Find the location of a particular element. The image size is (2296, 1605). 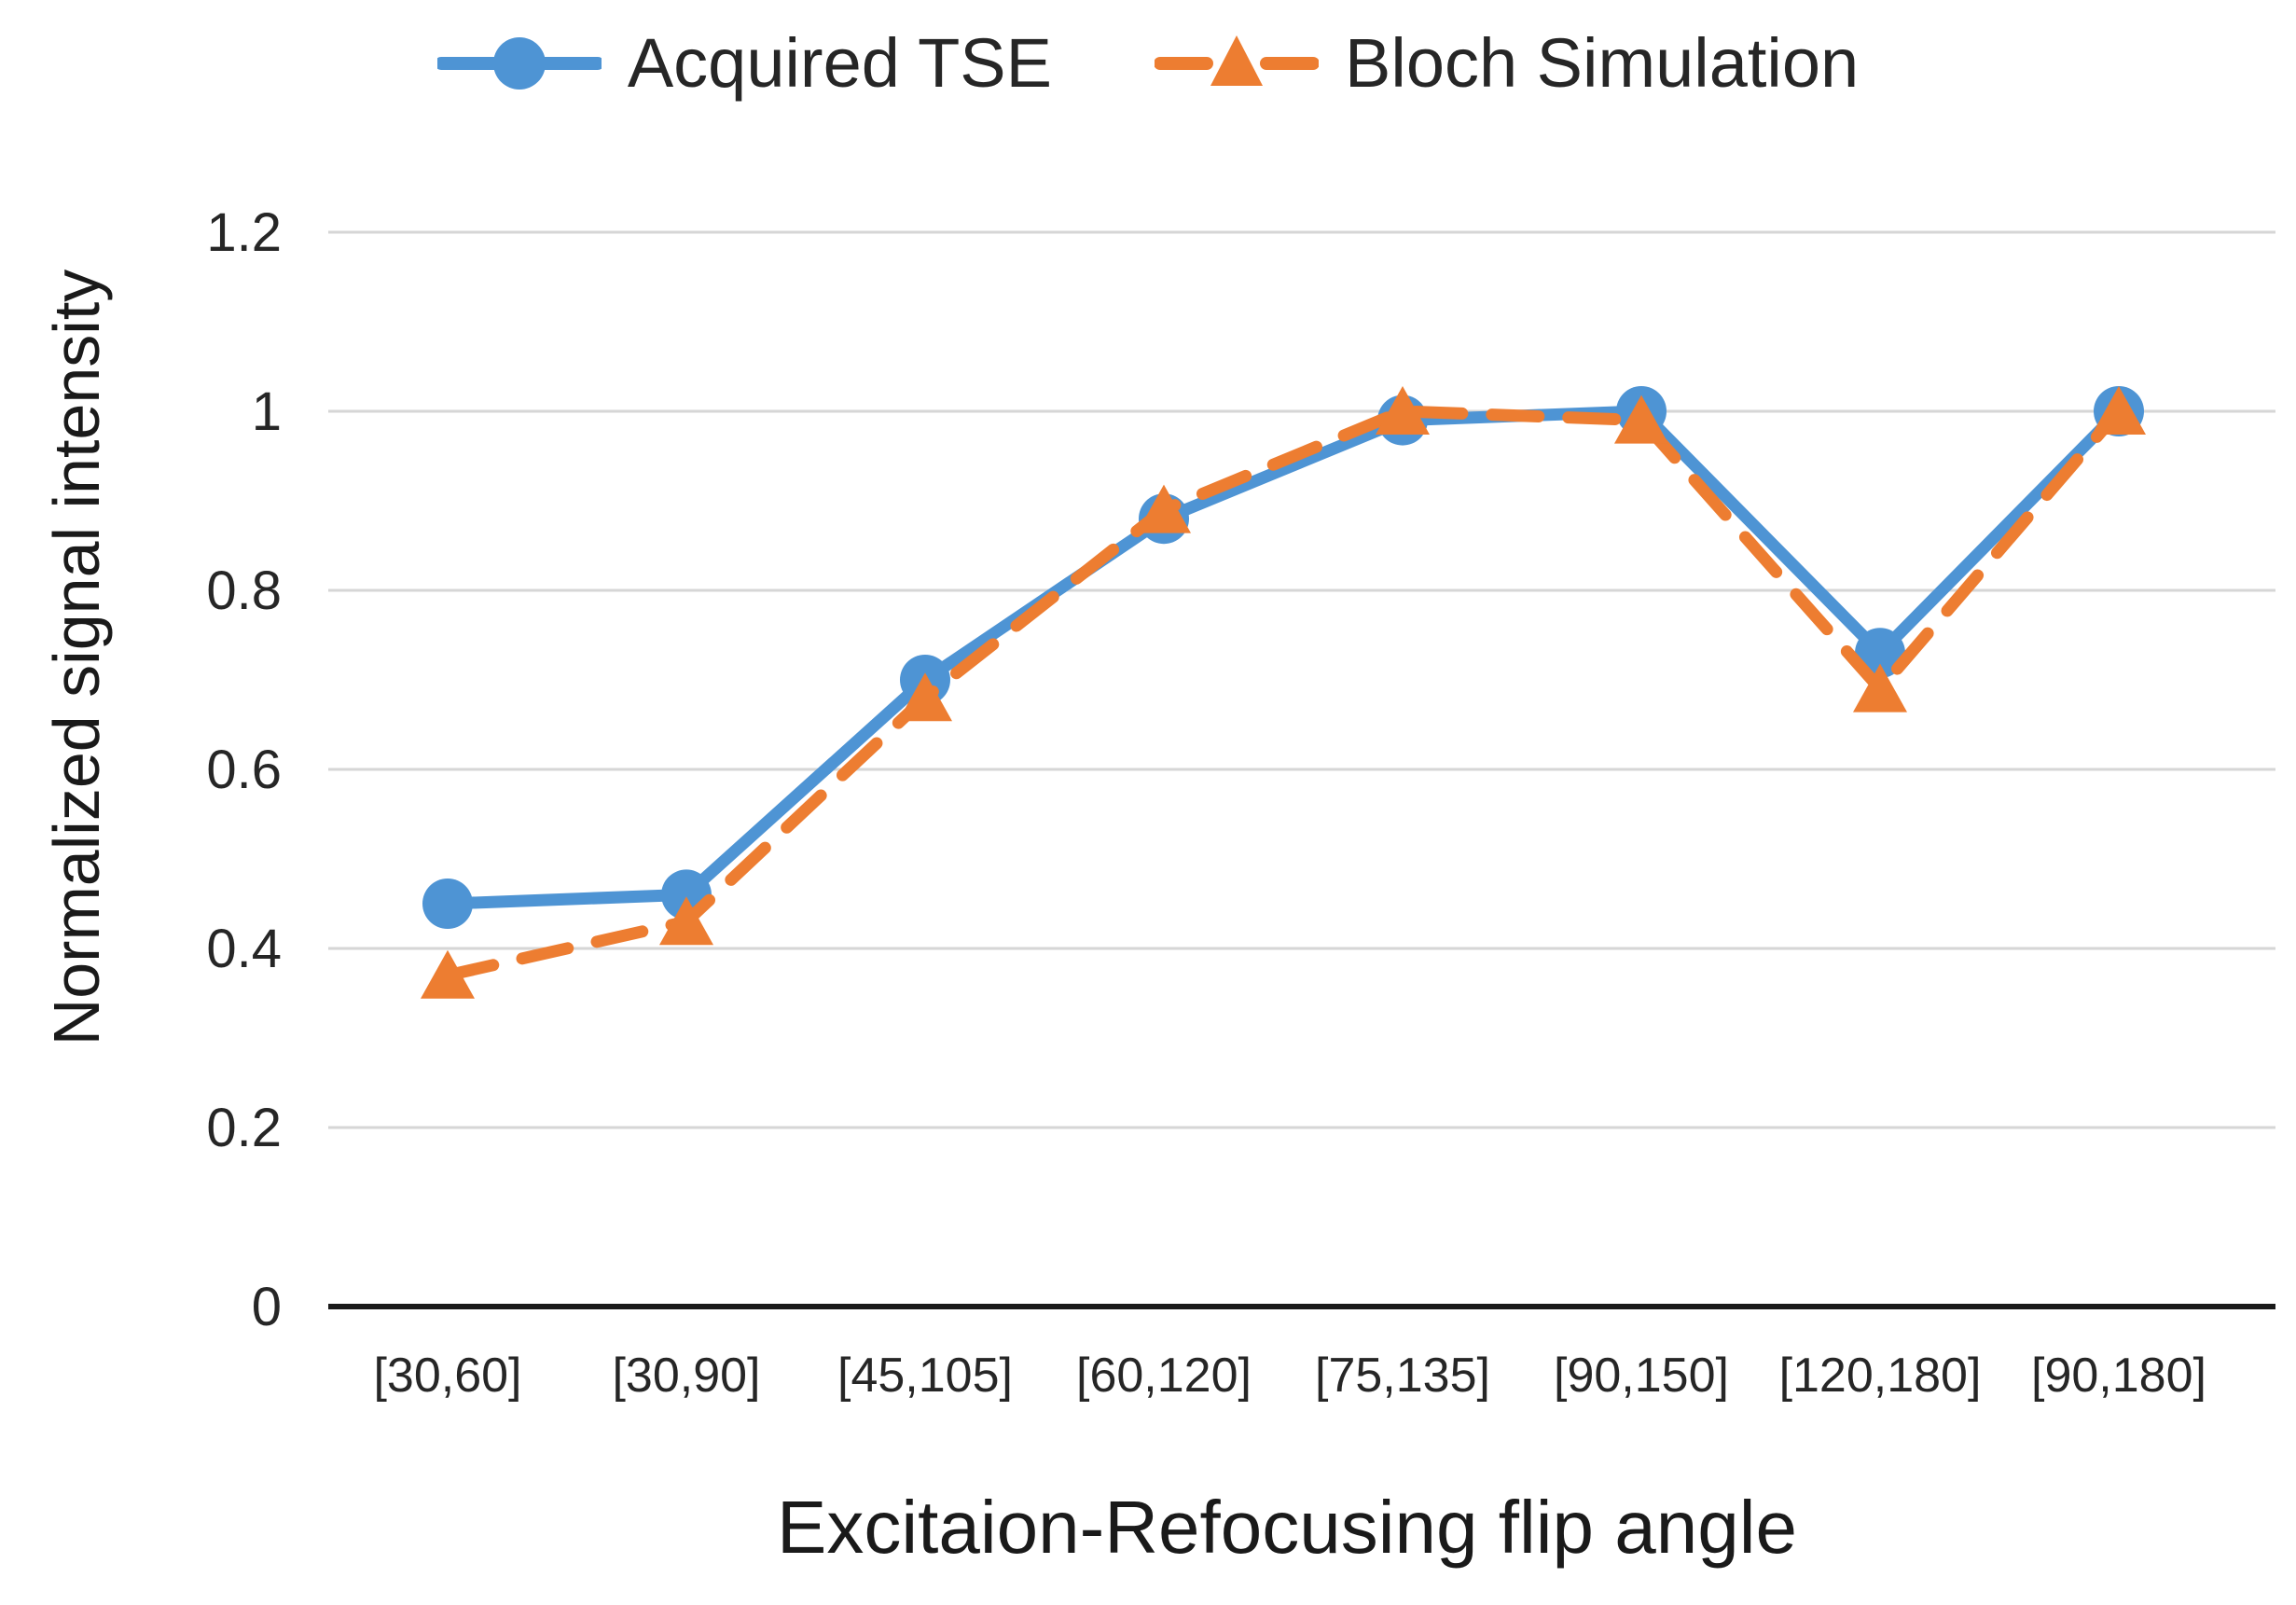

x-axis-title: Excitaion-Refocusing flip angle is located at coordinates (1287, 1527).